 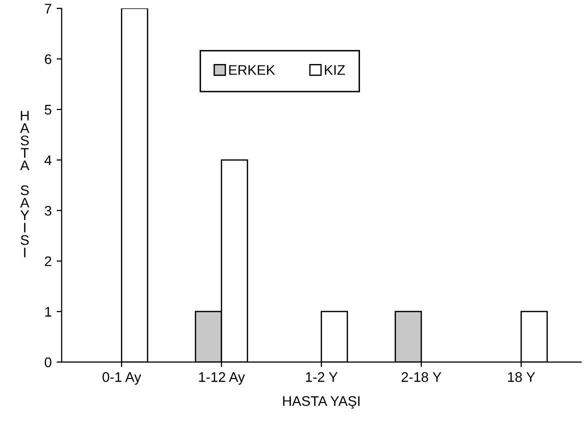 I want to click on y-tick-label: 5, so click(x=48, y=109).